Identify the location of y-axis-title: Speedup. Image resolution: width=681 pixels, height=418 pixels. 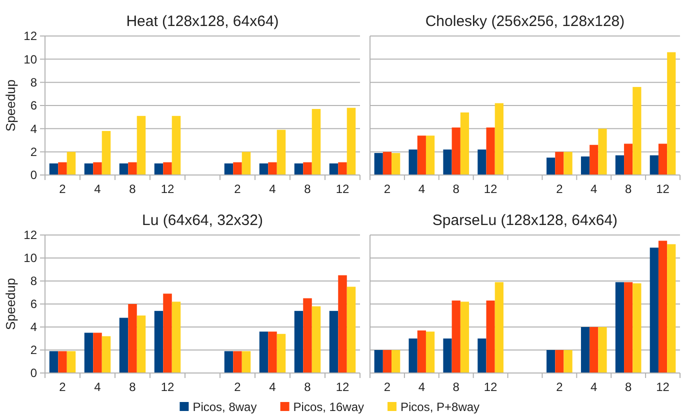
(10, 105).